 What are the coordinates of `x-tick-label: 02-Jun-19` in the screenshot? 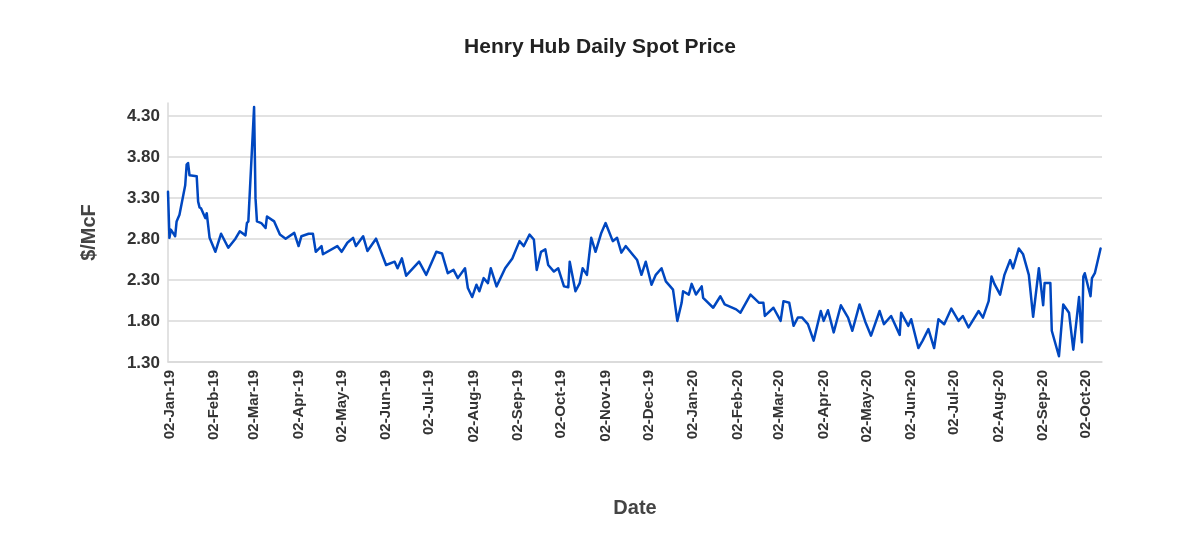 It's located at (385, 405).